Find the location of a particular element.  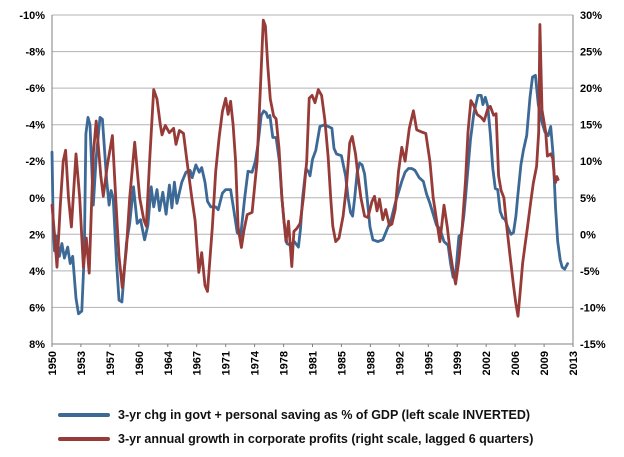

left-axis-tick-label: 0% is located at coordinates (37, 199).